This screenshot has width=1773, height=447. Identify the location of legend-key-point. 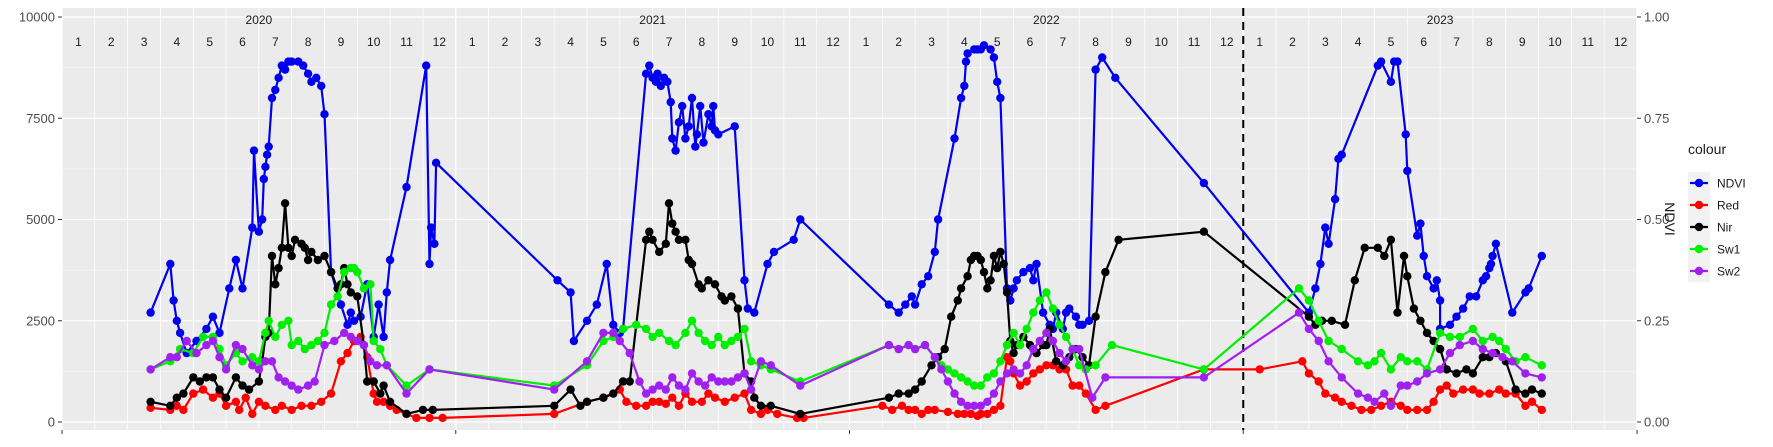
(1699, 271).